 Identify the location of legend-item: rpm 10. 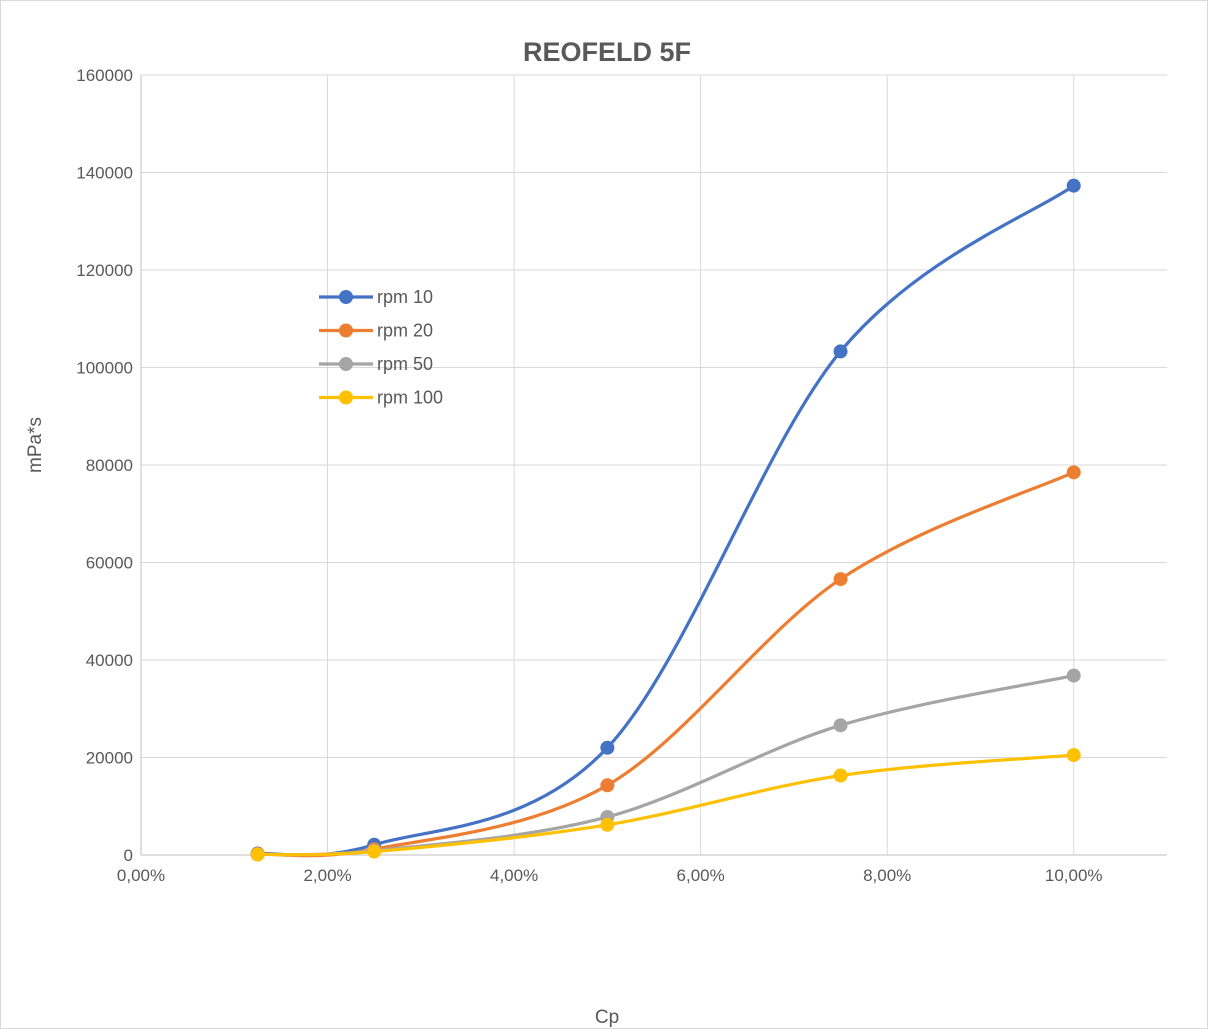
(376, 297).